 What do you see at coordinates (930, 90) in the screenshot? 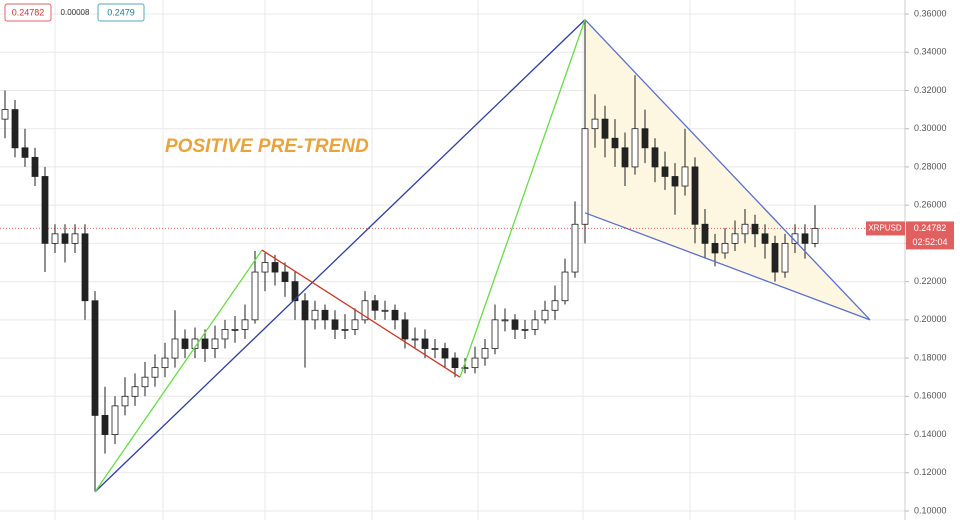
I see `y-tick-label: 0.32000` at bounding box center [930, 90].